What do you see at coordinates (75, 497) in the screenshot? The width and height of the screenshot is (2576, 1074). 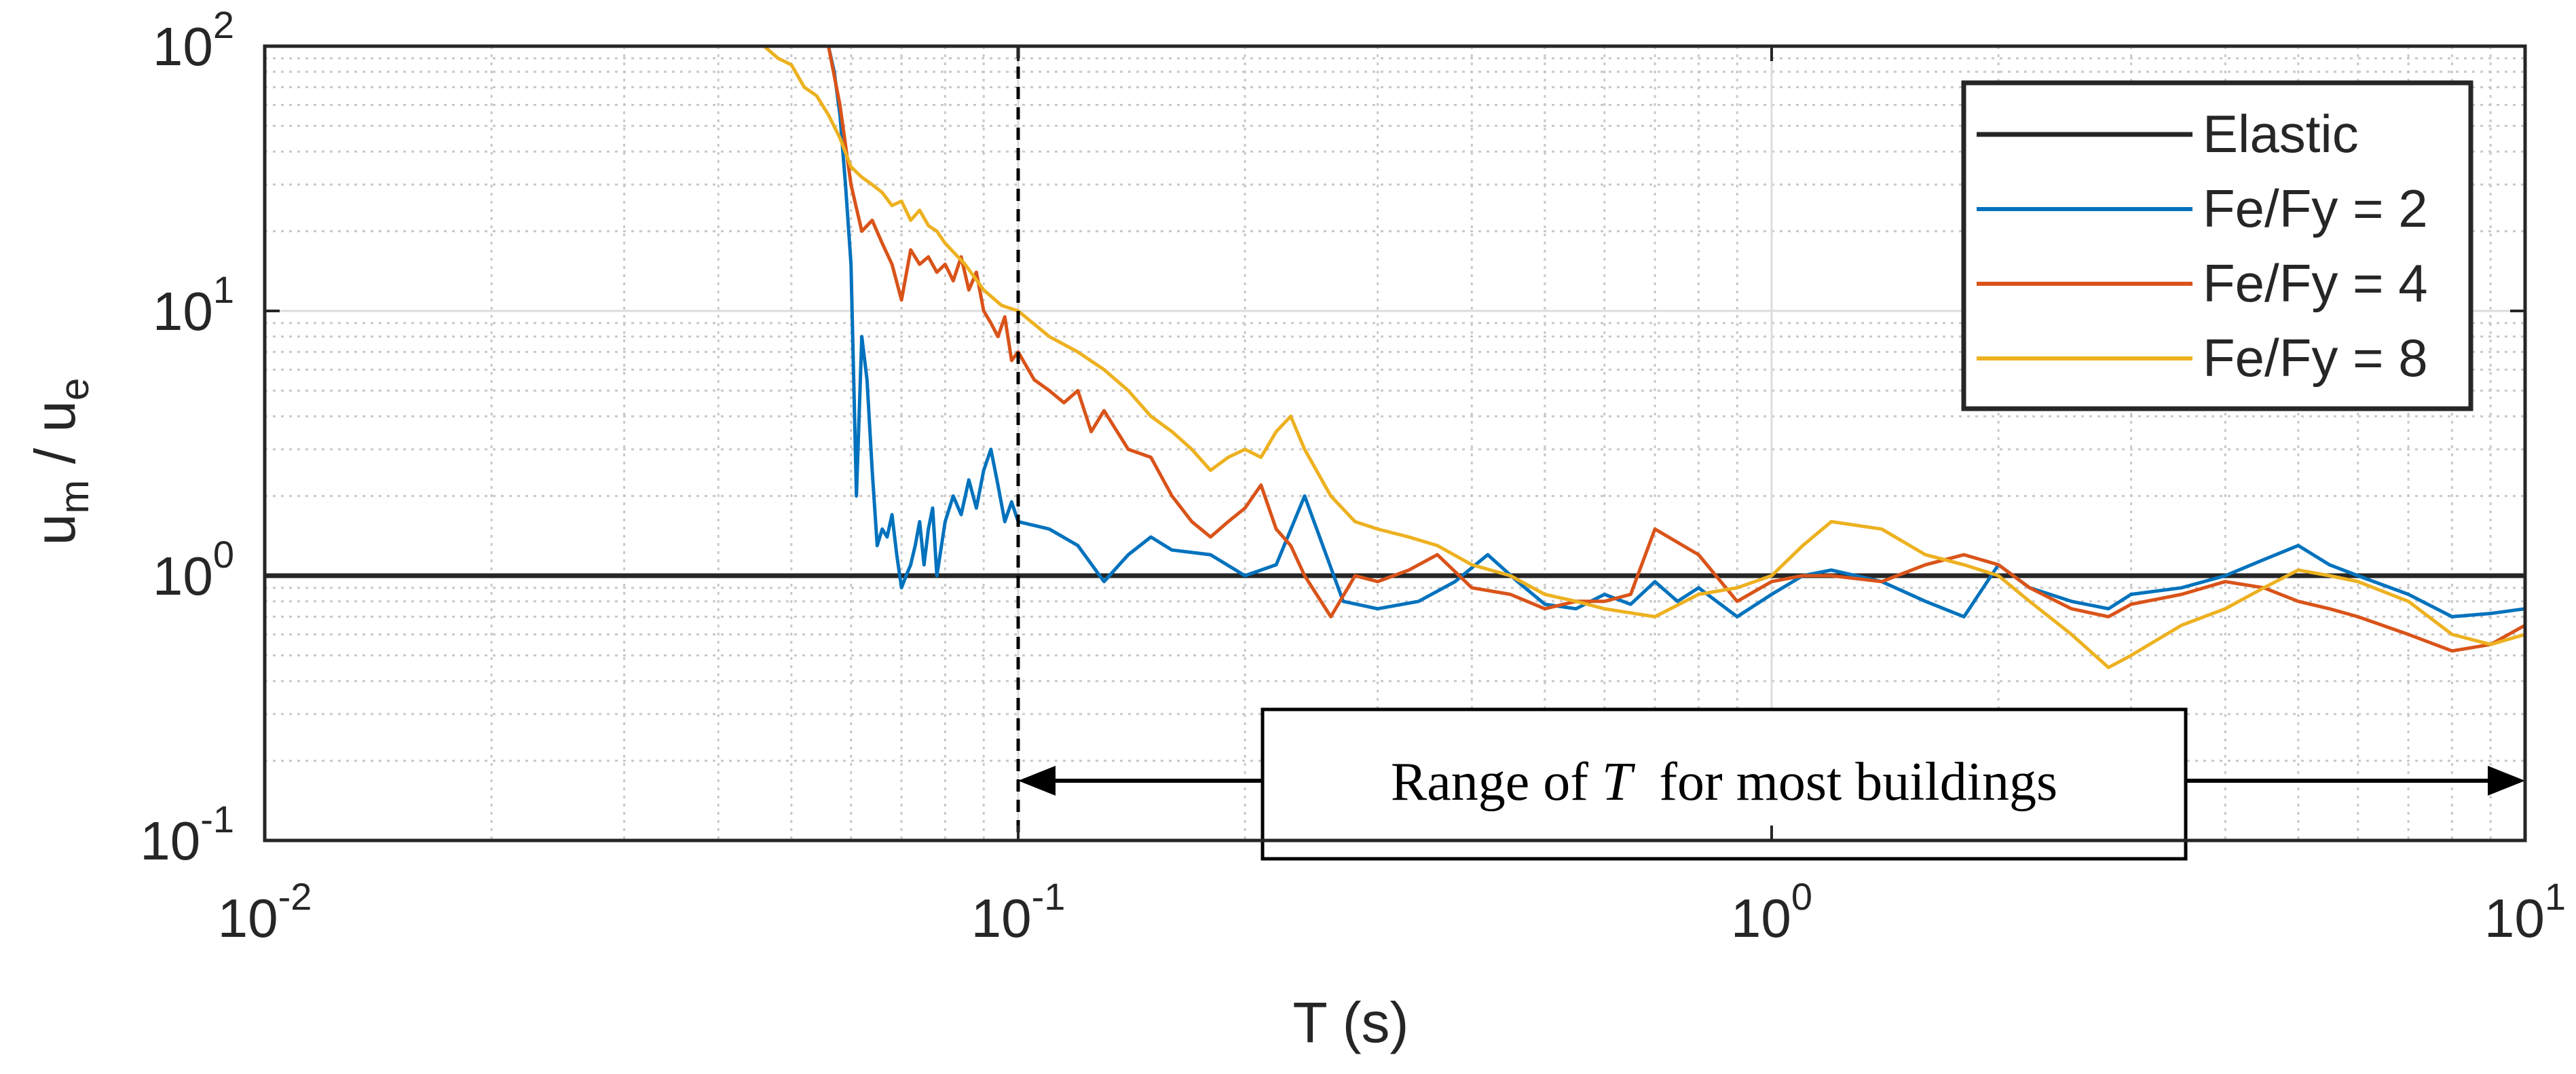 I see `y-label-sub-num: m` at bounding box center [75, 497].